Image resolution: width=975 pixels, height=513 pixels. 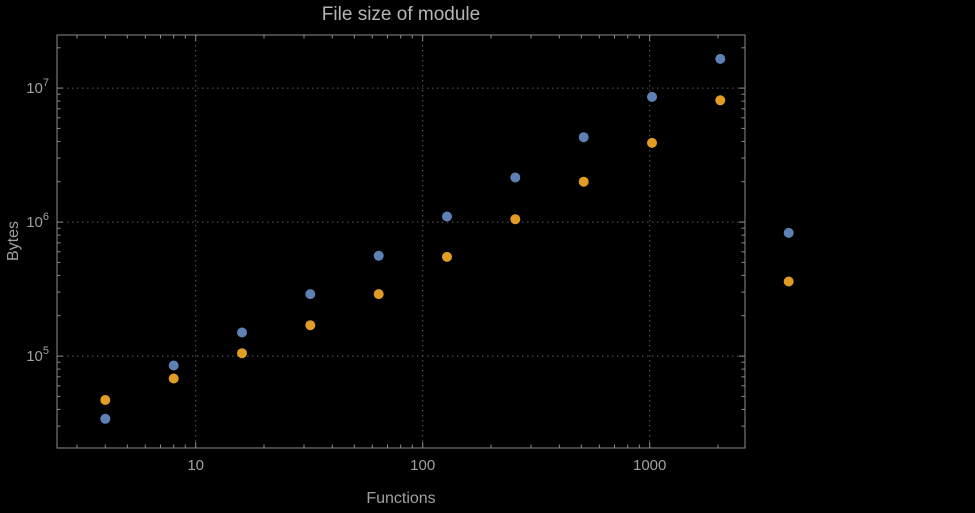 I want to click on y-tick-label: 10⁵, so click(x=37, y=355).